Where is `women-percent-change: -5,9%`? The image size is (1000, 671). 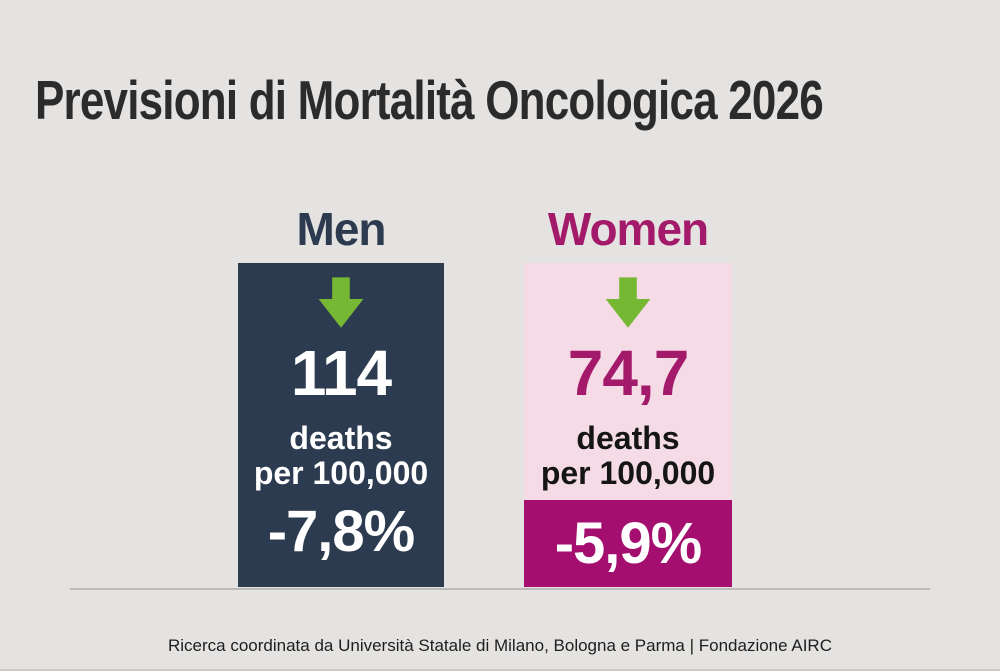 women-percent-change: -5,9% is located at coordinates (628, 543).